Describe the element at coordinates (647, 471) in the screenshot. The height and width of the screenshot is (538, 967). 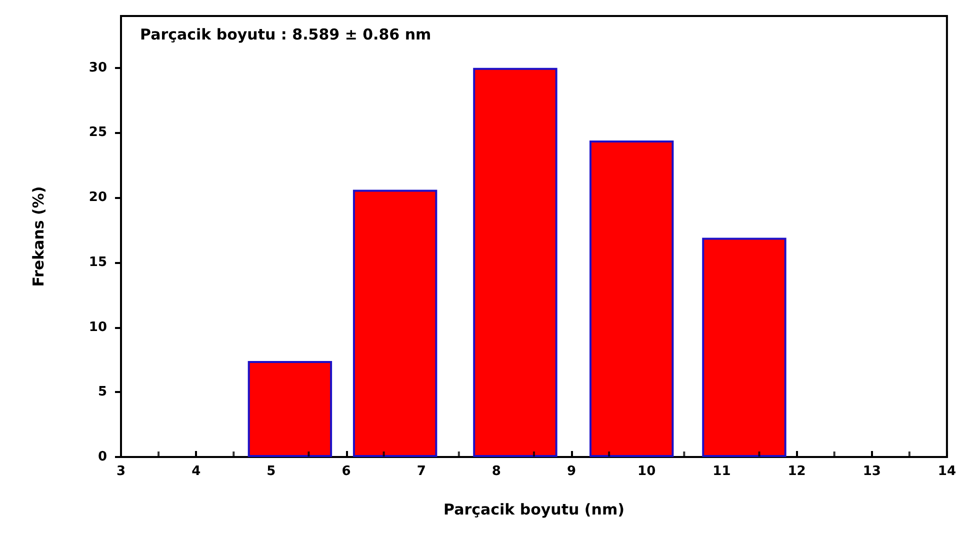
I see `x-tick-label: 10` at that location.